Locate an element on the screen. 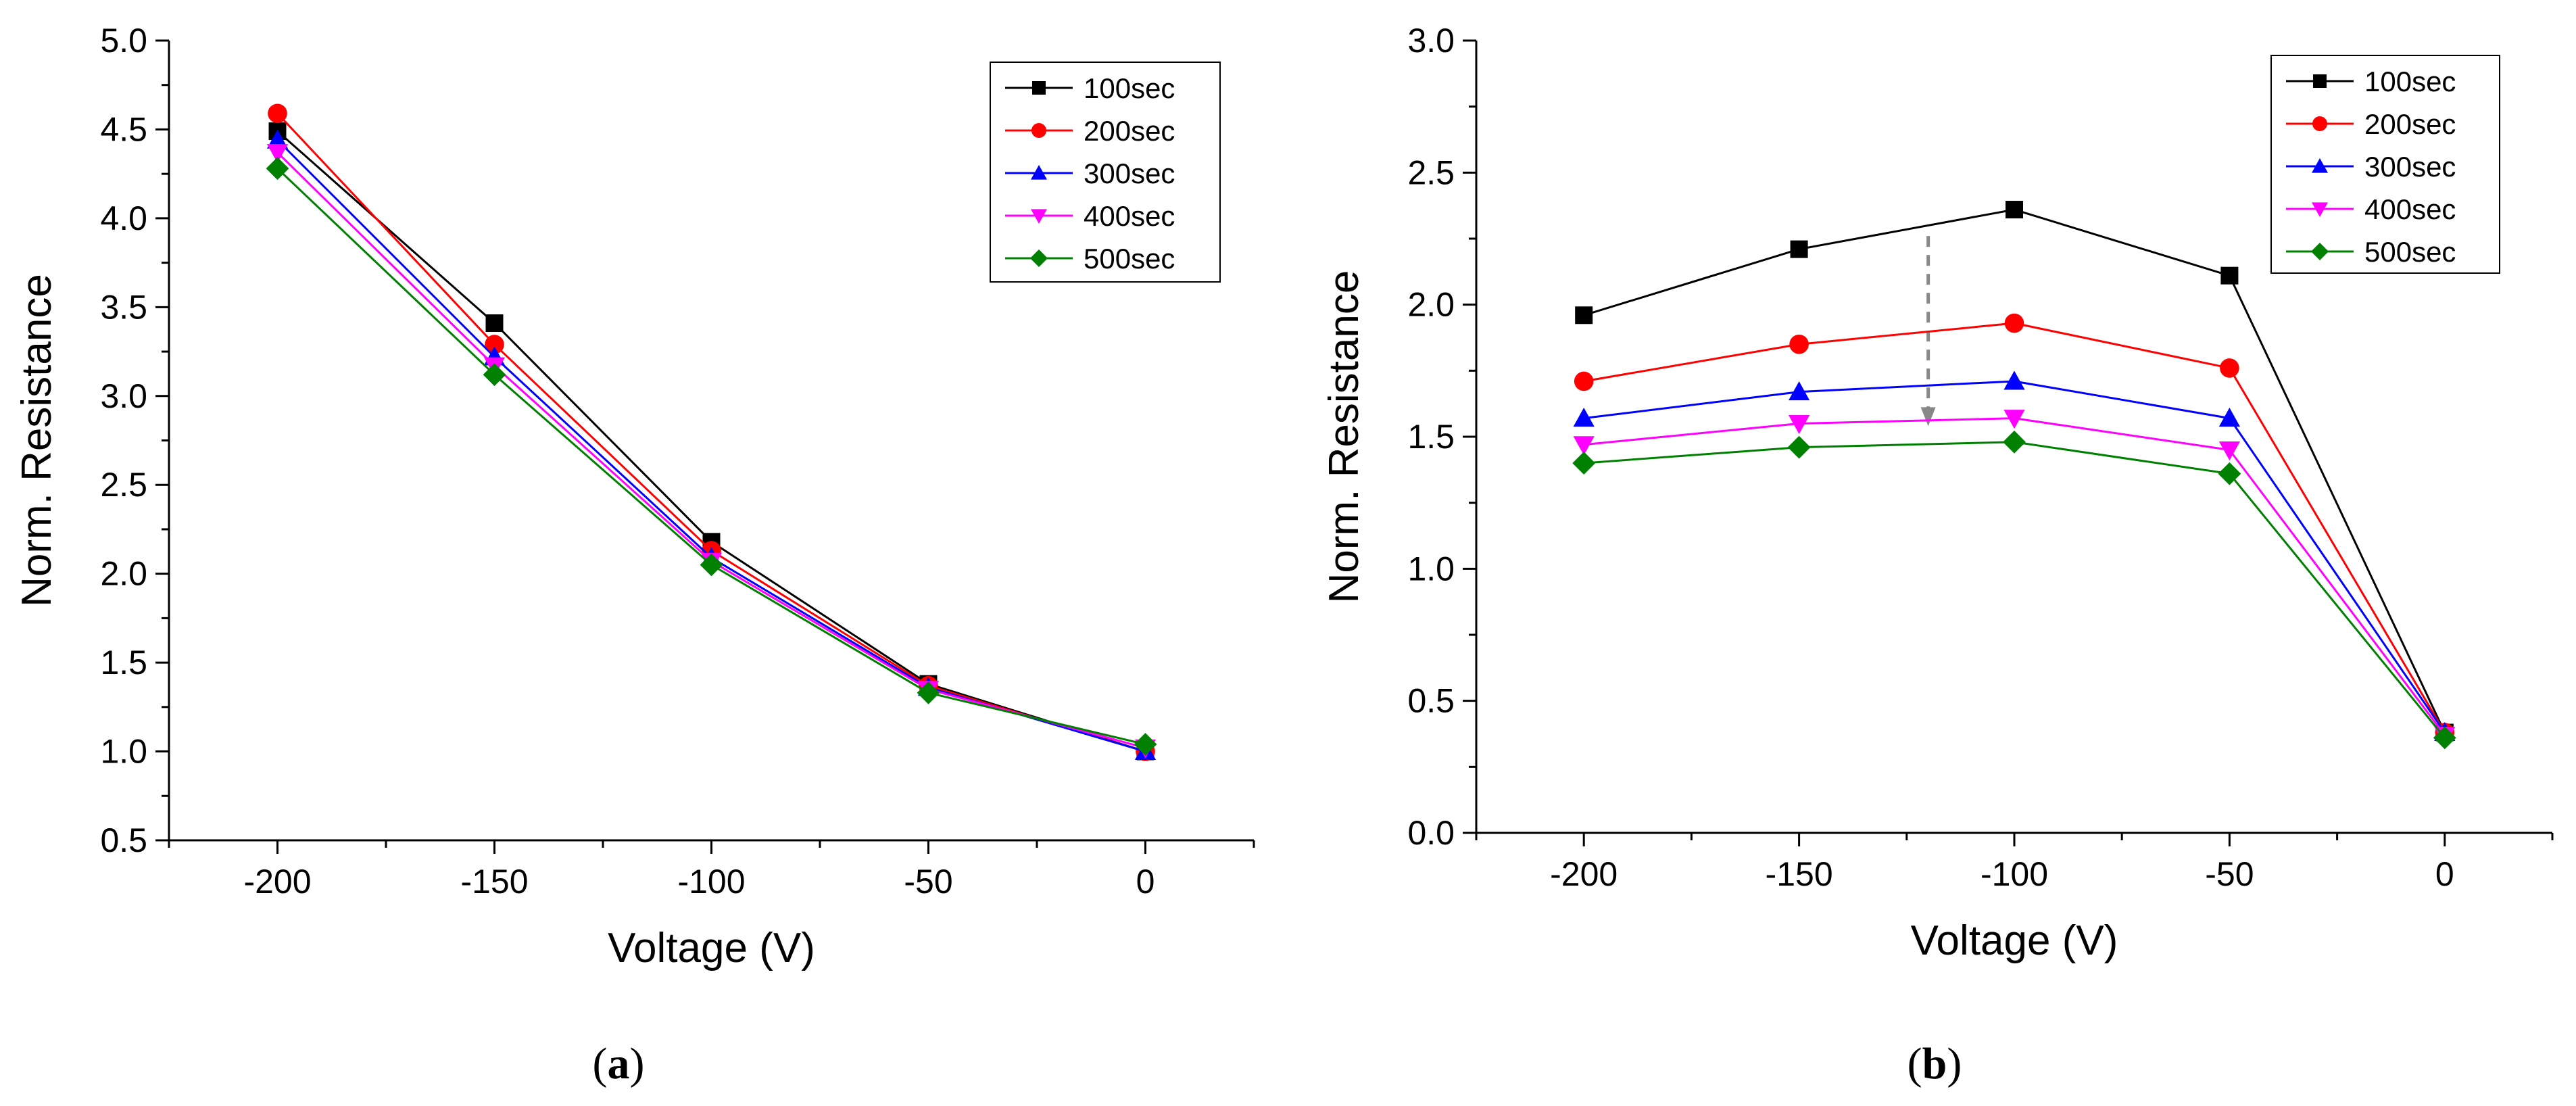 This screenshot has height=1106, width=2576. legend-item-400sec: 400sec is located at coordinates (2371, 209).